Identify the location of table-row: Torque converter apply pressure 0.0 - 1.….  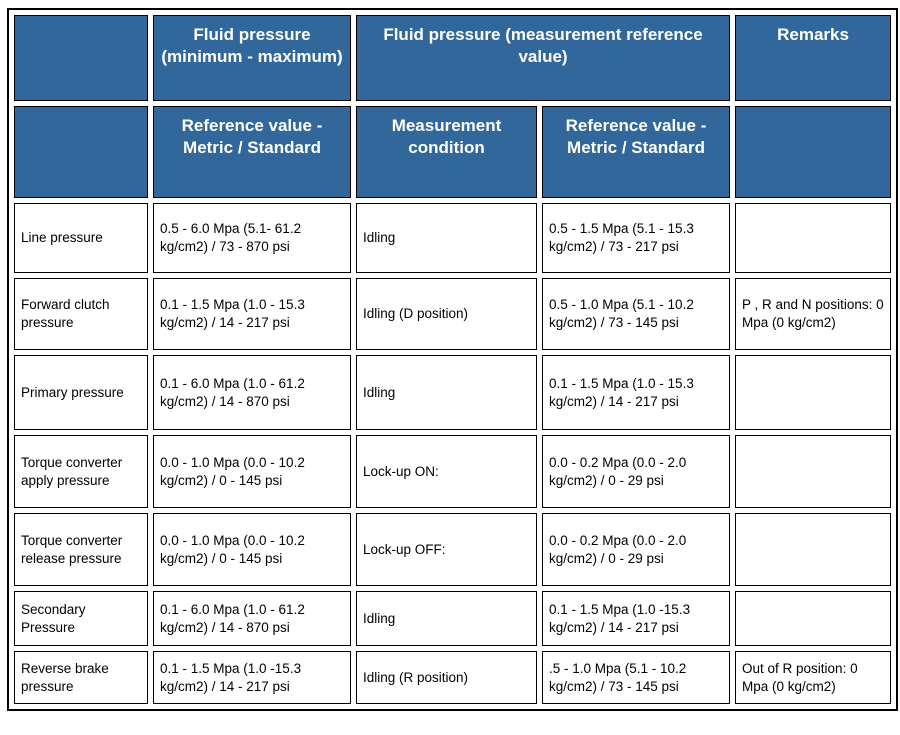
(453, 471).